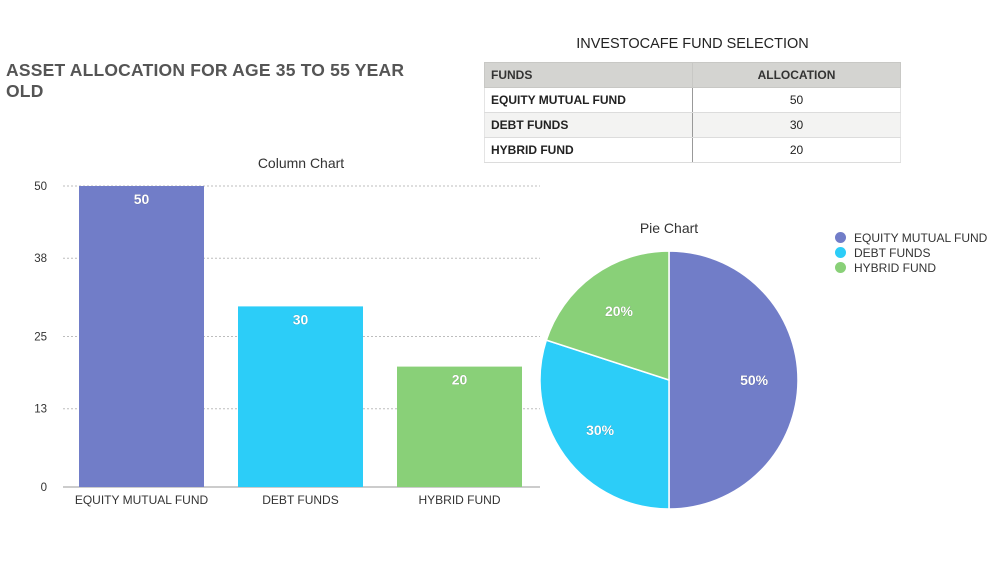 This screenshot has width=1006, height=585. I want to click on allocation-cell: 50, so click(796, 100).